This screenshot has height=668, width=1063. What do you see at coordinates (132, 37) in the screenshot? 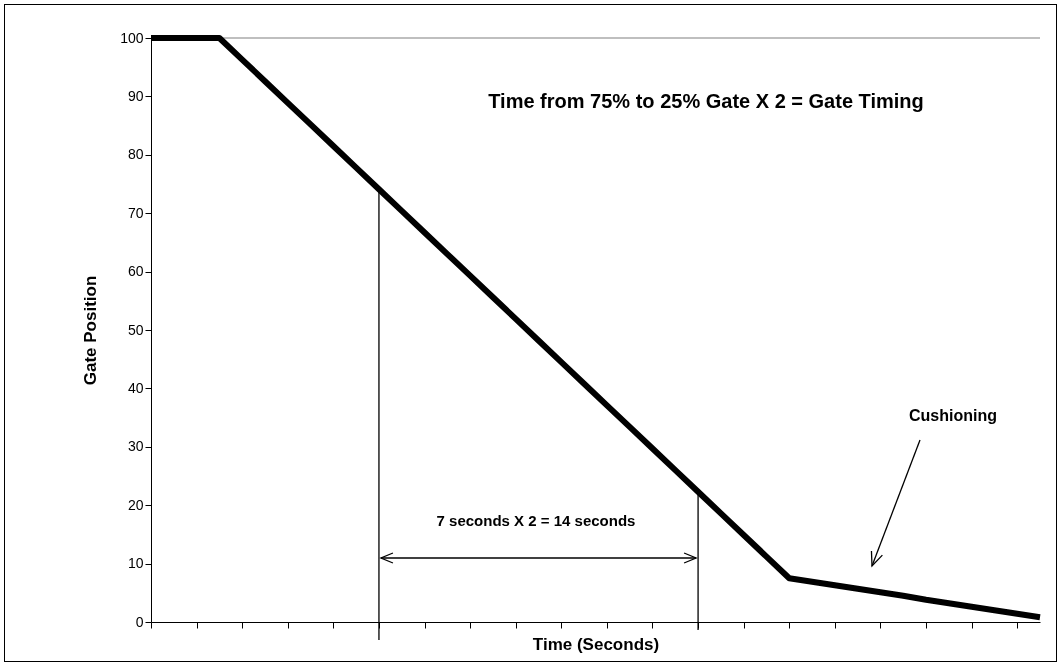
I see `y-tick-label: 100` at bounding box center [132, 37].